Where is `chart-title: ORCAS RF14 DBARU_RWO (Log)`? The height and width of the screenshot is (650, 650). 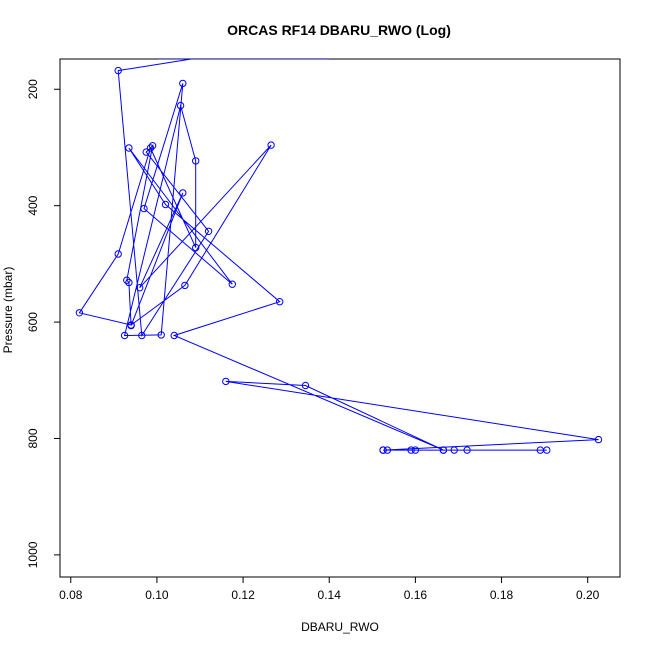
chart-title: ORCAS RF14 DBARU_RWO (Log) is located at coordinates (339, 30).